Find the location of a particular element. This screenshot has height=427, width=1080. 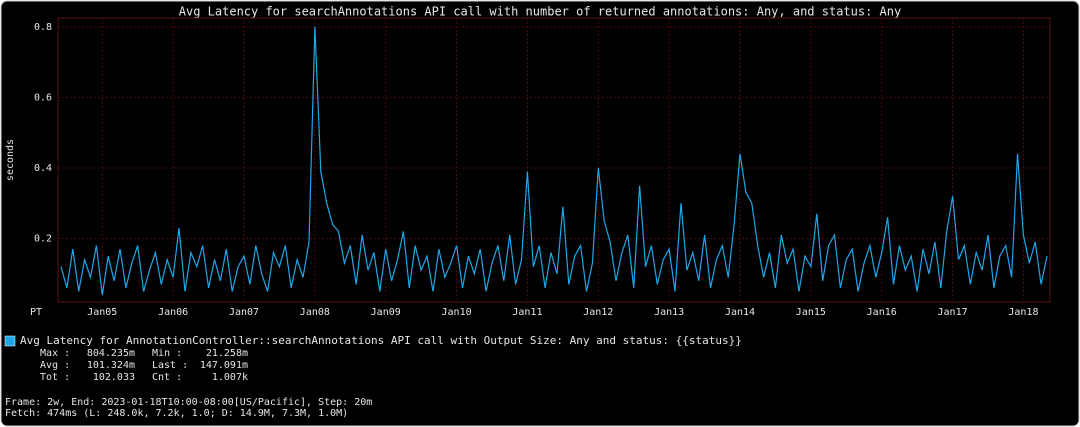

x-tick-label: Jan10 is located at coordinates (457, 312).